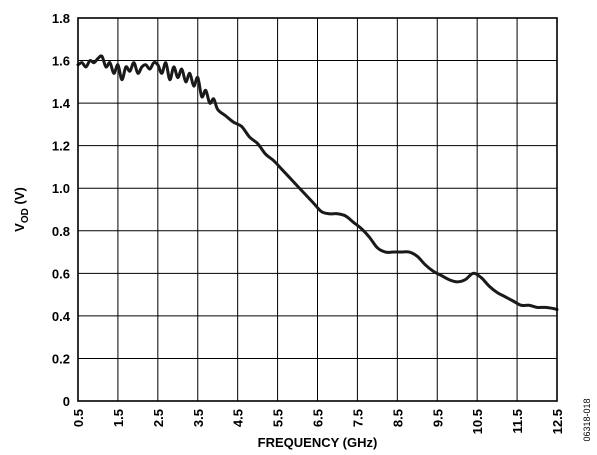 This screenshot has height=455, width=597. What do you see at coordinates (557, 421) in the screenshot?
I see `x-tick-label: 12.5` at bounding box center [557, 421].